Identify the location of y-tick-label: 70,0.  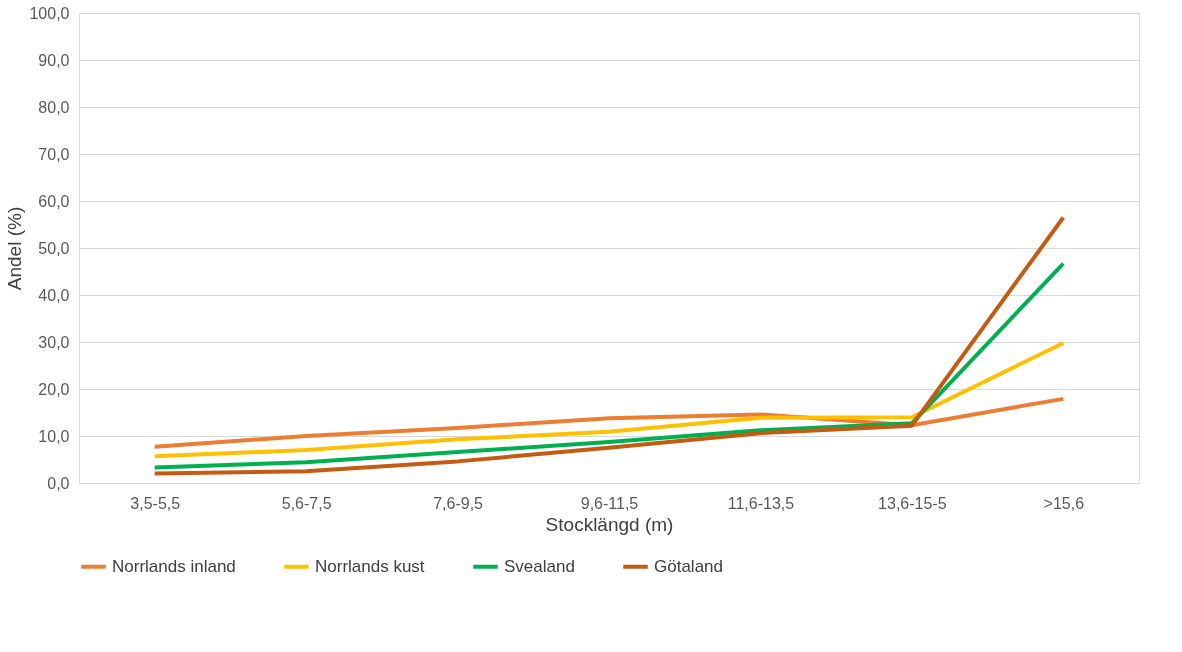
(54, 154).